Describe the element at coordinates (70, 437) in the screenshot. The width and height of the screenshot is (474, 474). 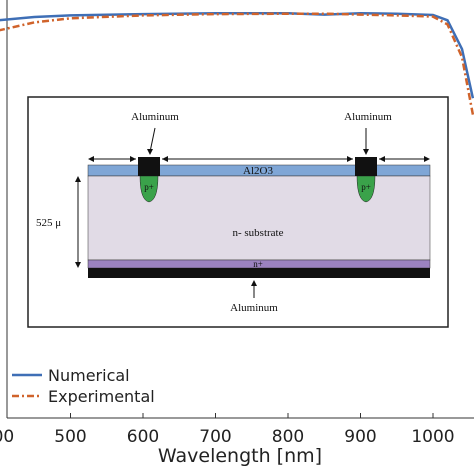
I see `x-tick-label: 500` at that location.